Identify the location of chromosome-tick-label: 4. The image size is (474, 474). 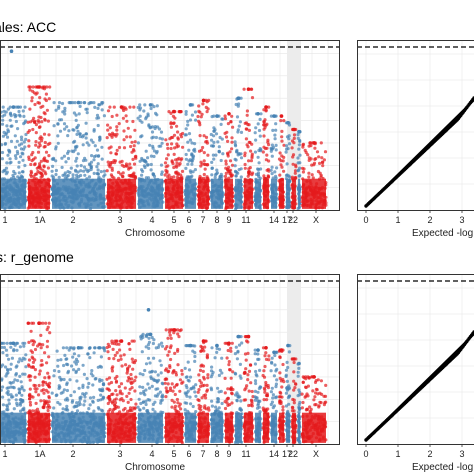
(151, 220).